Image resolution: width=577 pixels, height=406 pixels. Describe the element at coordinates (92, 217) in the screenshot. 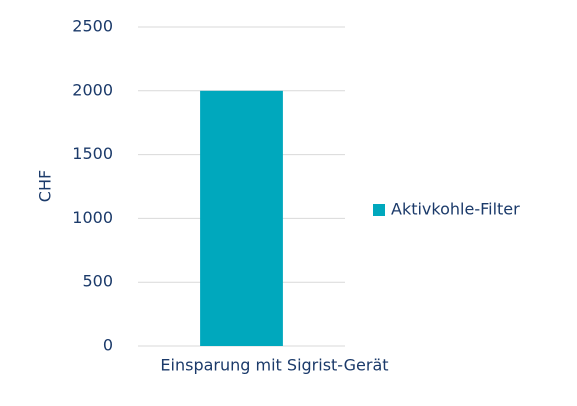

I see `y-tick-label: 1000` at that location.